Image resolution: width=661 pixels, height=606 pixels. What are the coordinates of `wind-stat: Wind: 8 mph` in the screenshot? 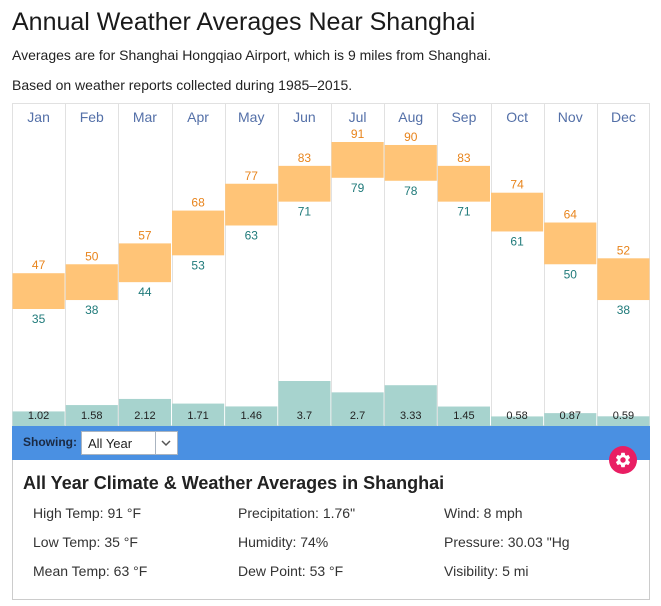 It's located at (483, 513).